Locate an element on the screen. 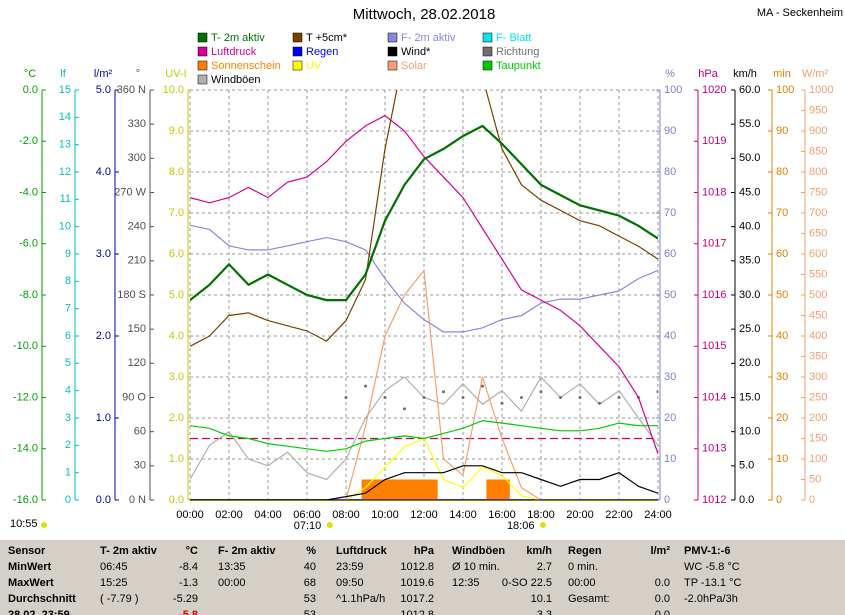  axis-title: l/m² is located at coordinates (103, 74).